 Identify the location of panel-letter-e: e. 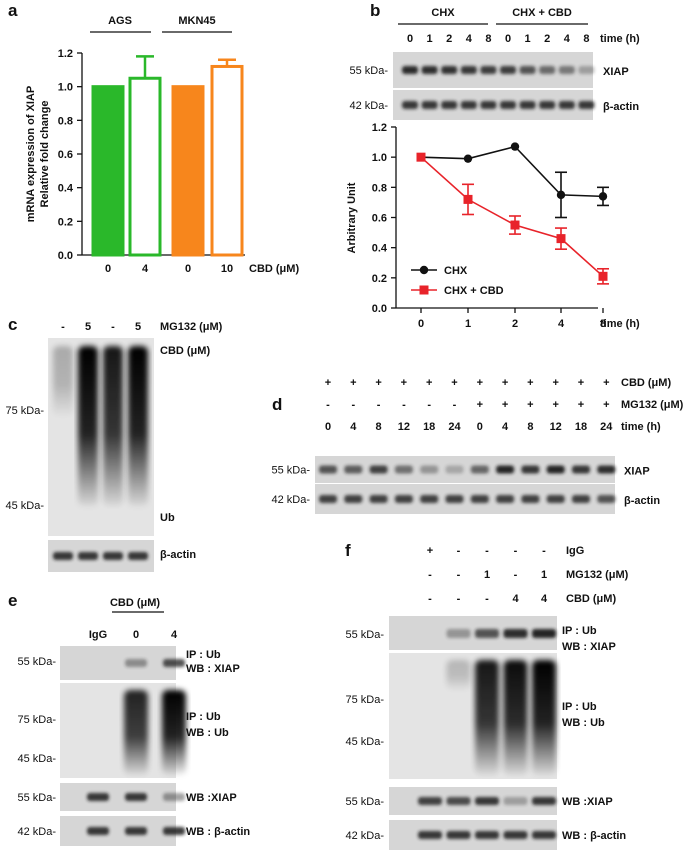
(12, 600).